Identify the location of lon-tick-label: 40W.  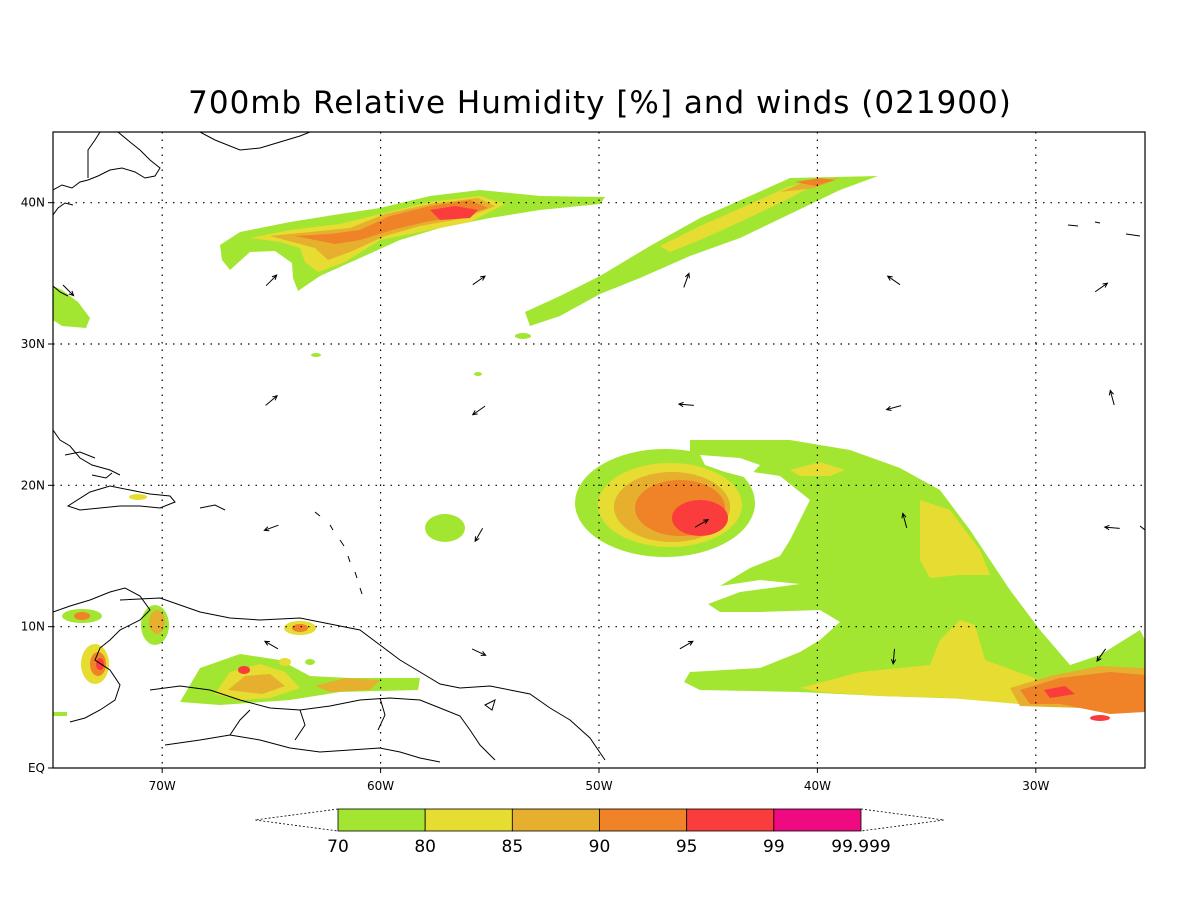
(817, 786).